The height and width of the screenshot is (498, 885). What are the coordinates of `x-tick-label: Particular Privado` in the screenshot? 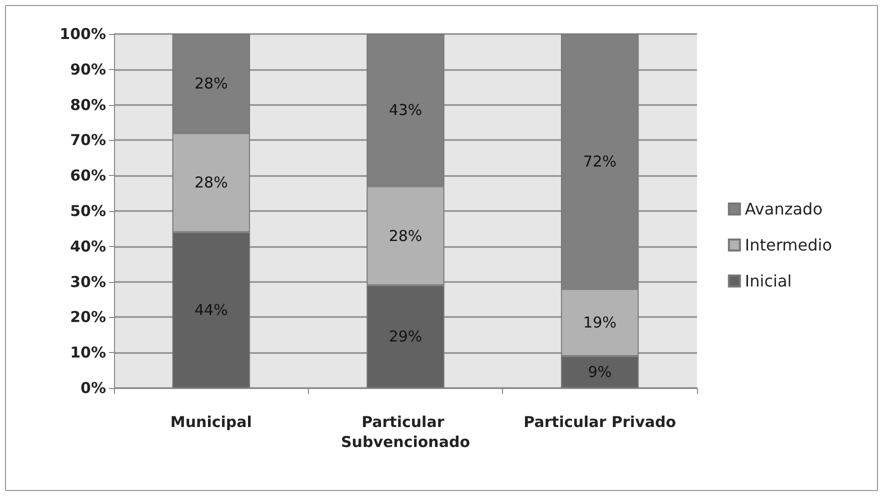 It's located at (600, 422).